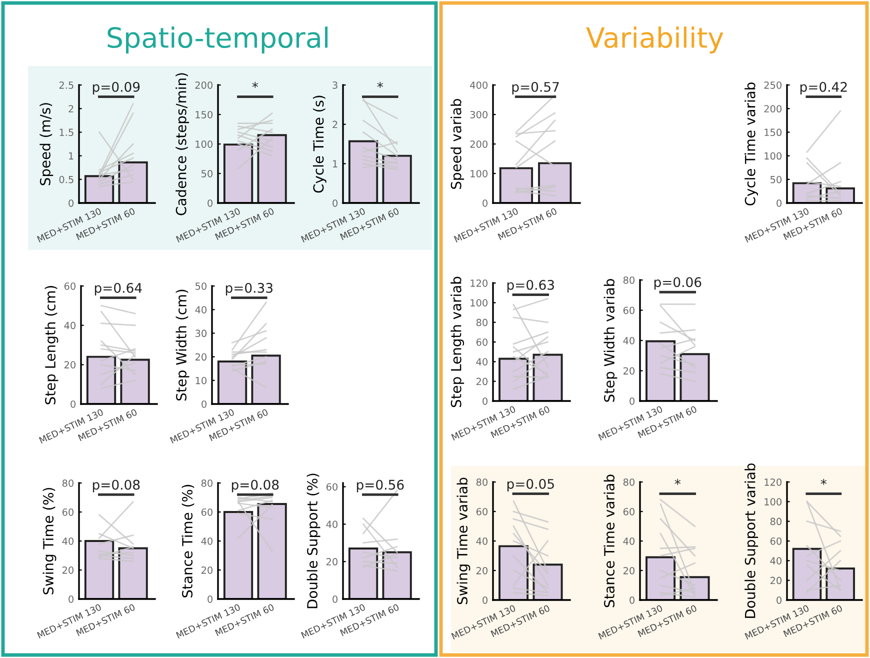 This screenshot has height=658, width=870. I want to click on y-axis-title: Speed (m/s), so click(47, 144).